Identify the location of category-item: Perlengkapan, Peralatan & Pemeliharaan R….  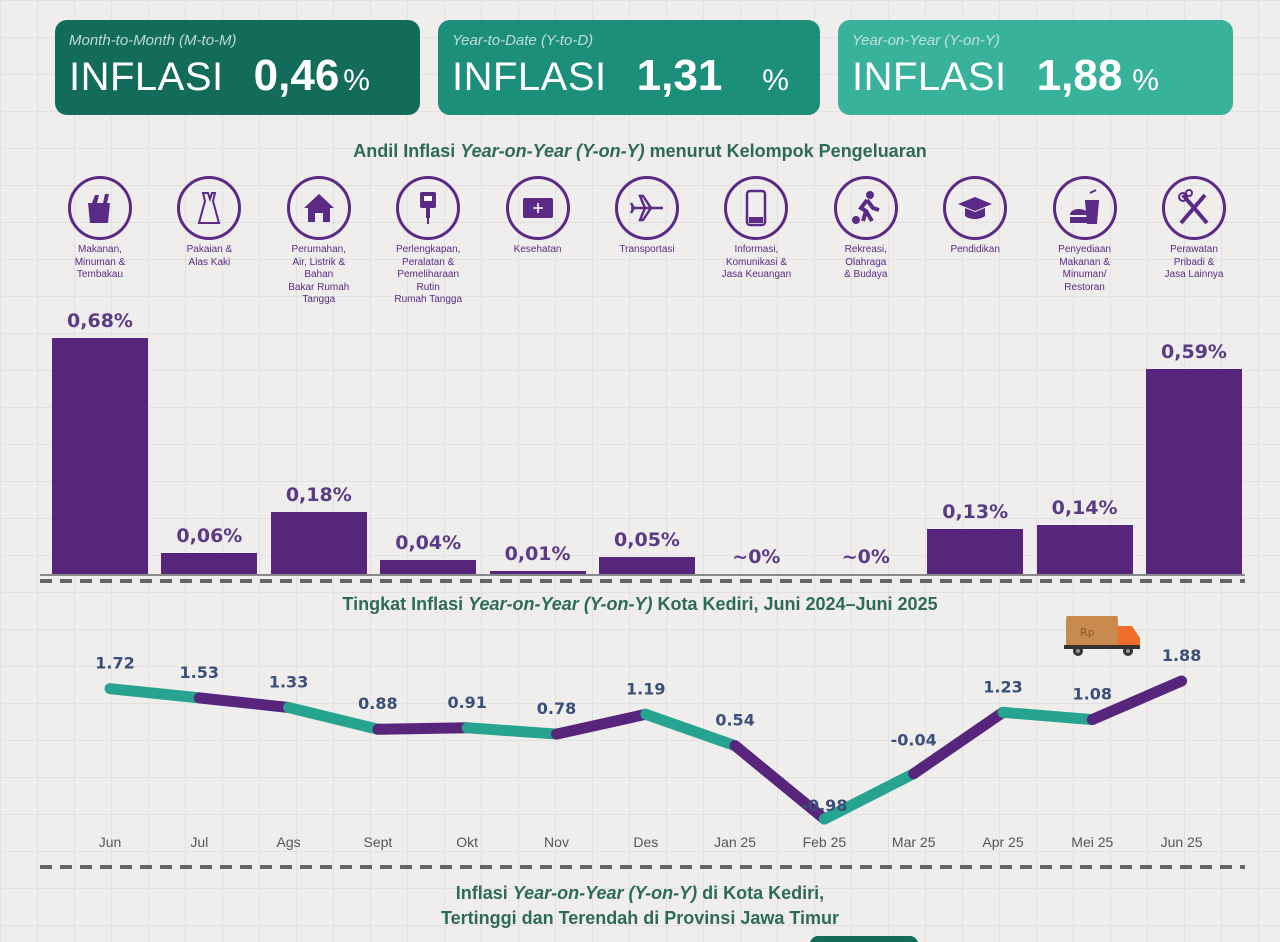
(428, 241).